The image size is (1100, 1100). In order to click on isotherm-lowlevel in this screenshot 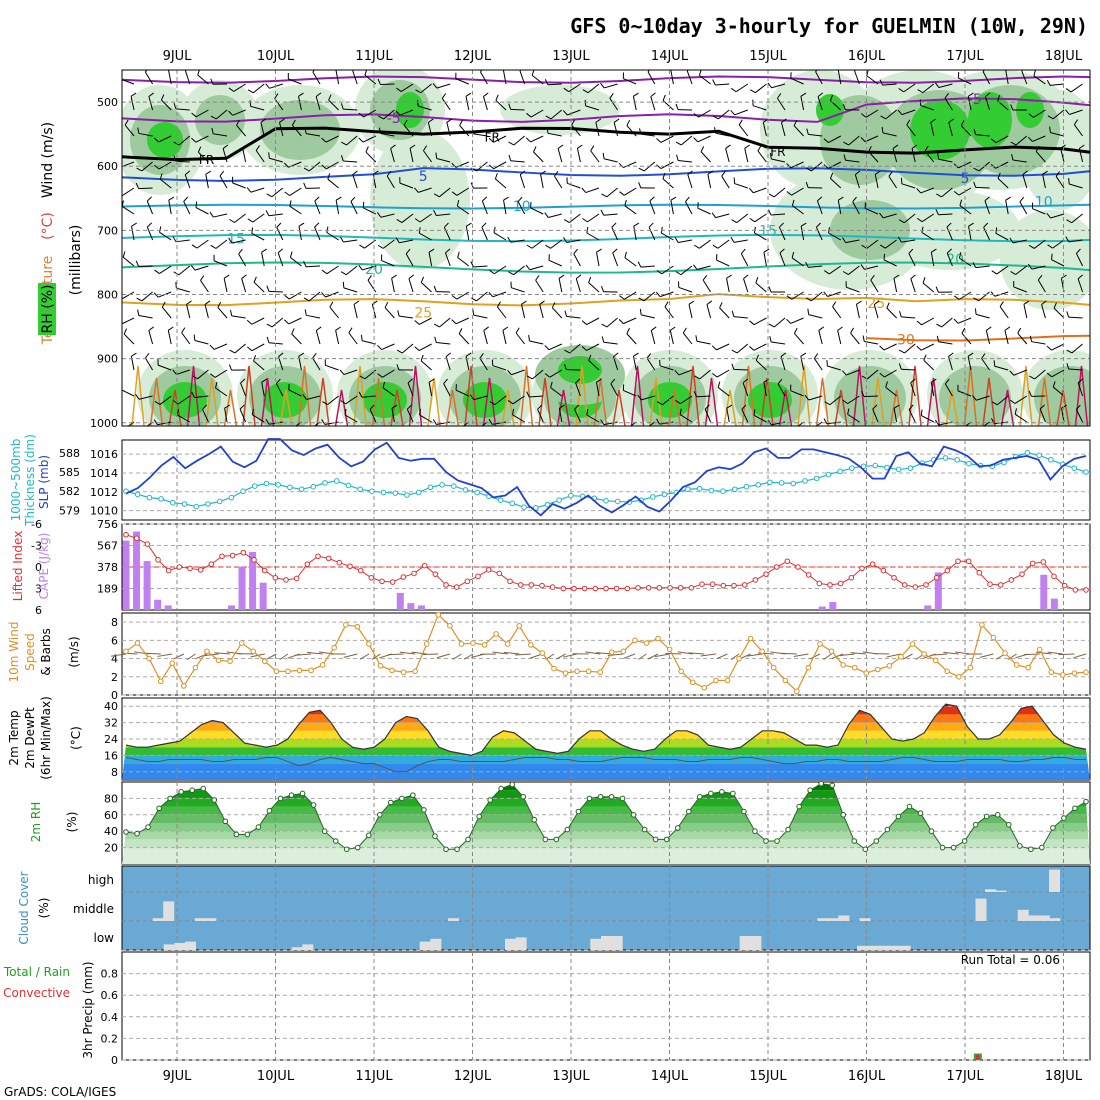, I will do `click(304, 395)`.